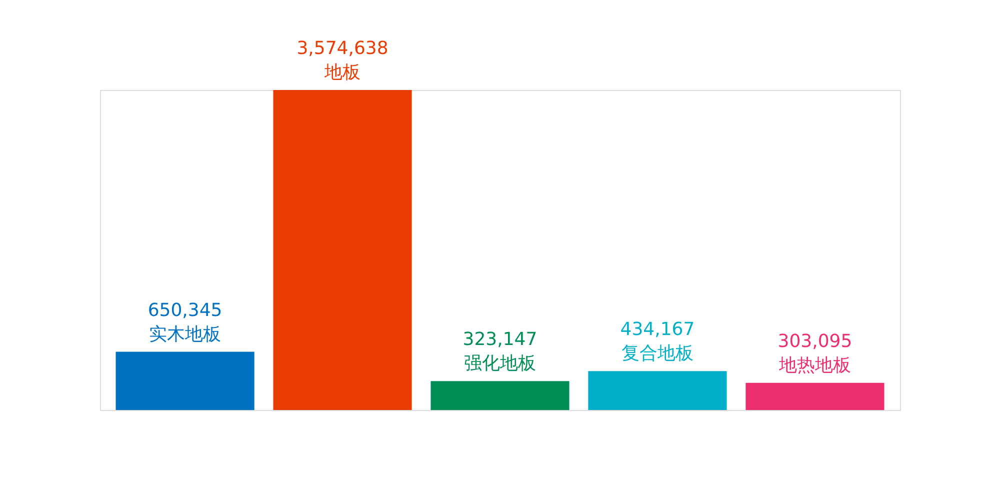  Describe the element at coordinates (815, 341) in the screenshot. I see `data-label: 303,095` at that location.